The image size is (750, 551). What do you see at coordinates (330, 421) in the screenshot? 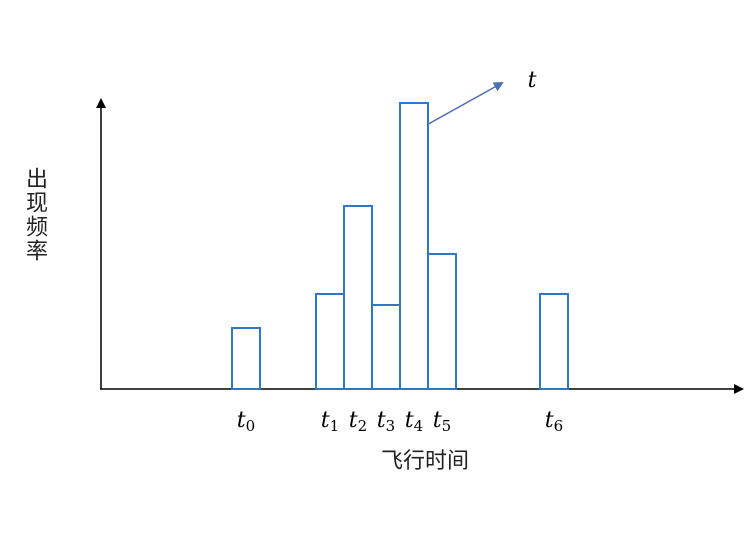
I see `x-tick-label: t1` at bounding box center [330, 421].